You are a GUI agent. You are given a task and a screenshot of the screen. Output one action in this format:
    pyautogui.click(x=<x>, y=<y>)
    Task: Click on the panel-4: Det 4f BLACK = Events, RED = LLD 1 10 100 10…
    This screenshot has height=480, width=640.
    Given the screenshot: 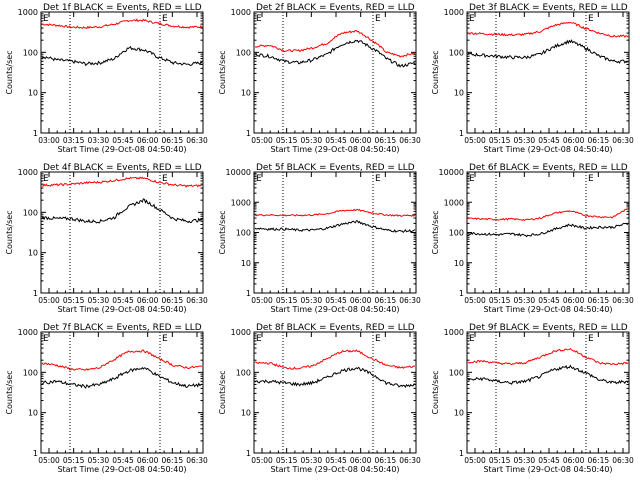 What is the action you would take?
    pyautogui.click(x=106, y=238)
    